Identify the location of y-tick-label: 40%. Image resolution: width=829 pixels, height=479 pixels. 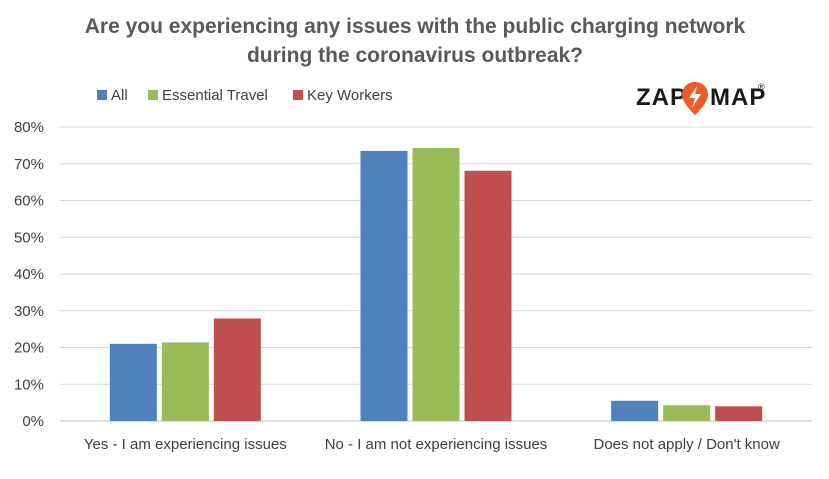
(29, 274).